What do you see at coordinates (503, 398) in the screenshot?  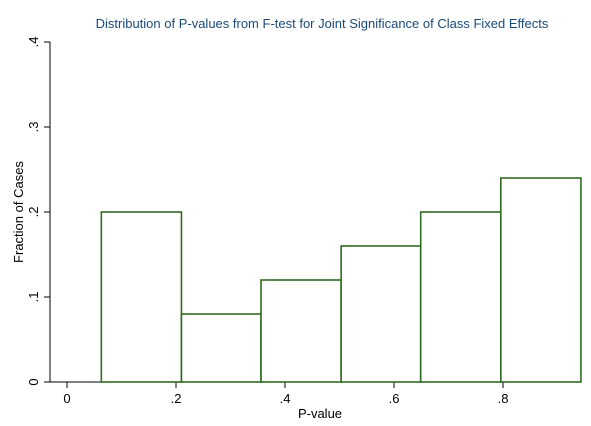 I see `x-tick-label: .8` at bounding box center [503, 398].